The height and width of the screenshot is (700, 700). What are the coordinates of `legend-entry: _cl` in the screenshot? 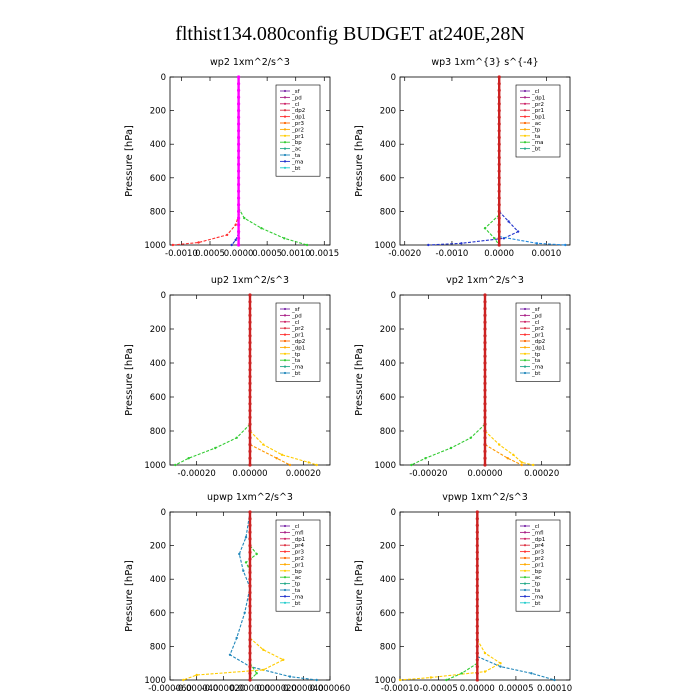 It's located at (535, 92).